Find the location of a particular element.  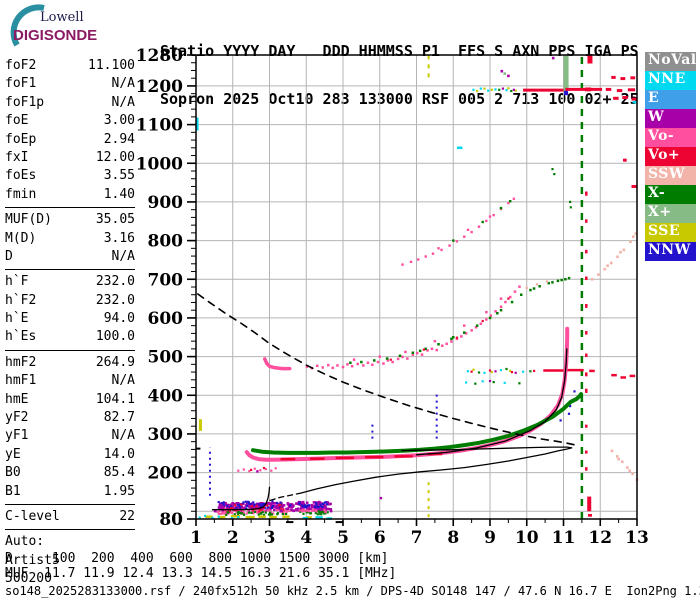

x-axis-label: 4 is located at coordinates (306, 538).